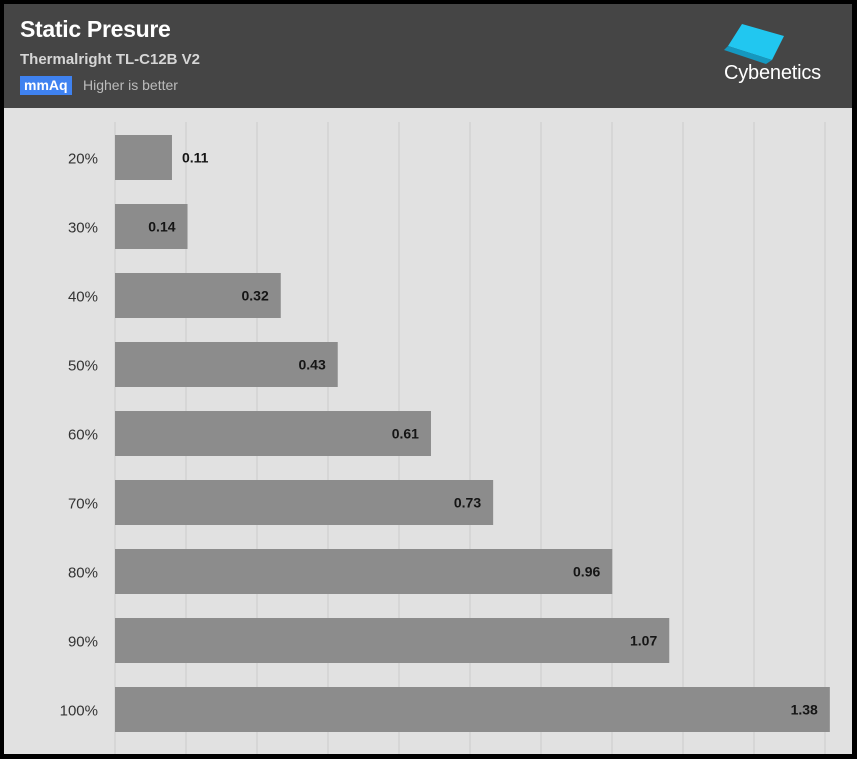  What do you see at coordinates (804, 710) in the screenshot?
I see `value-label: 1.38` at bounding box center [804, 710].